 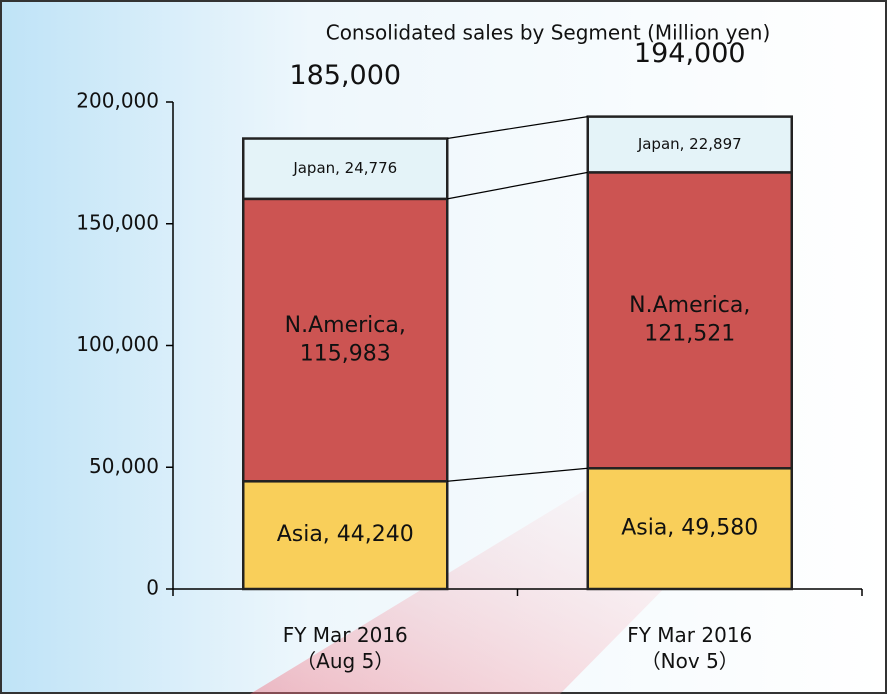 I want to click on y-tick-label: 200,000, so click(x=117, y=101).